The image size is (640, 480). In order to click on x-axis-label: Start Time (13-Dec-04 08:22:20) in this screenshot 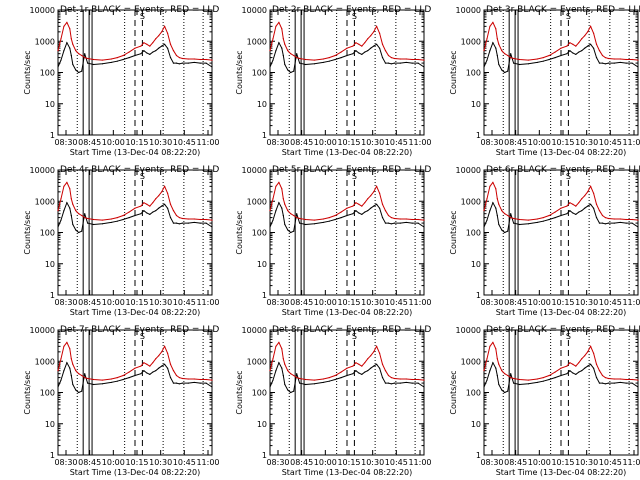, I will do `click(135, 152)`.